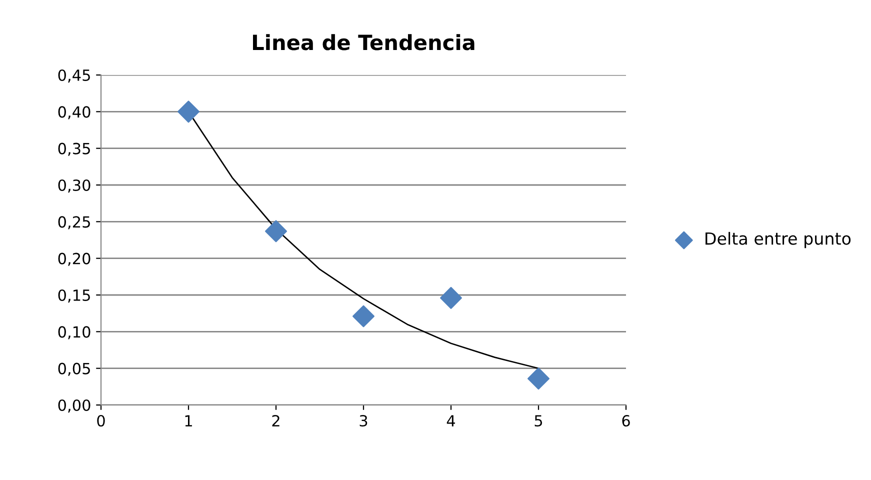 This screenshot has width=871, height=480. I want to click on y-tick-label: 0,45, so click(74, 76).